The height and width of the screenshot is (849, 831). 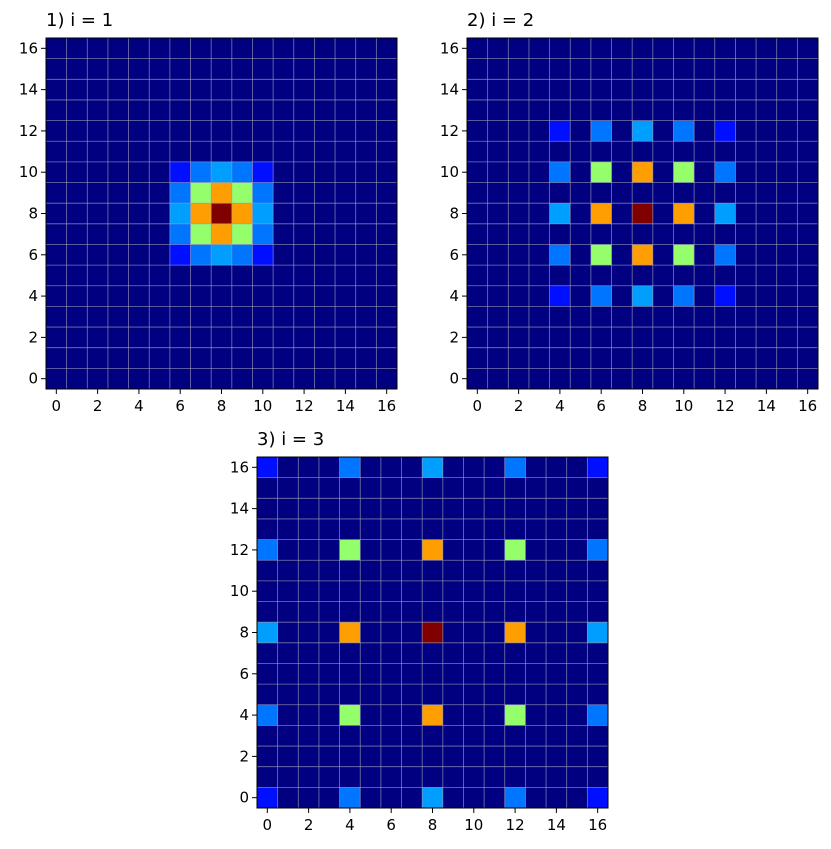 I want to click on y-tick-label: 10, so click(x=28, y=172).